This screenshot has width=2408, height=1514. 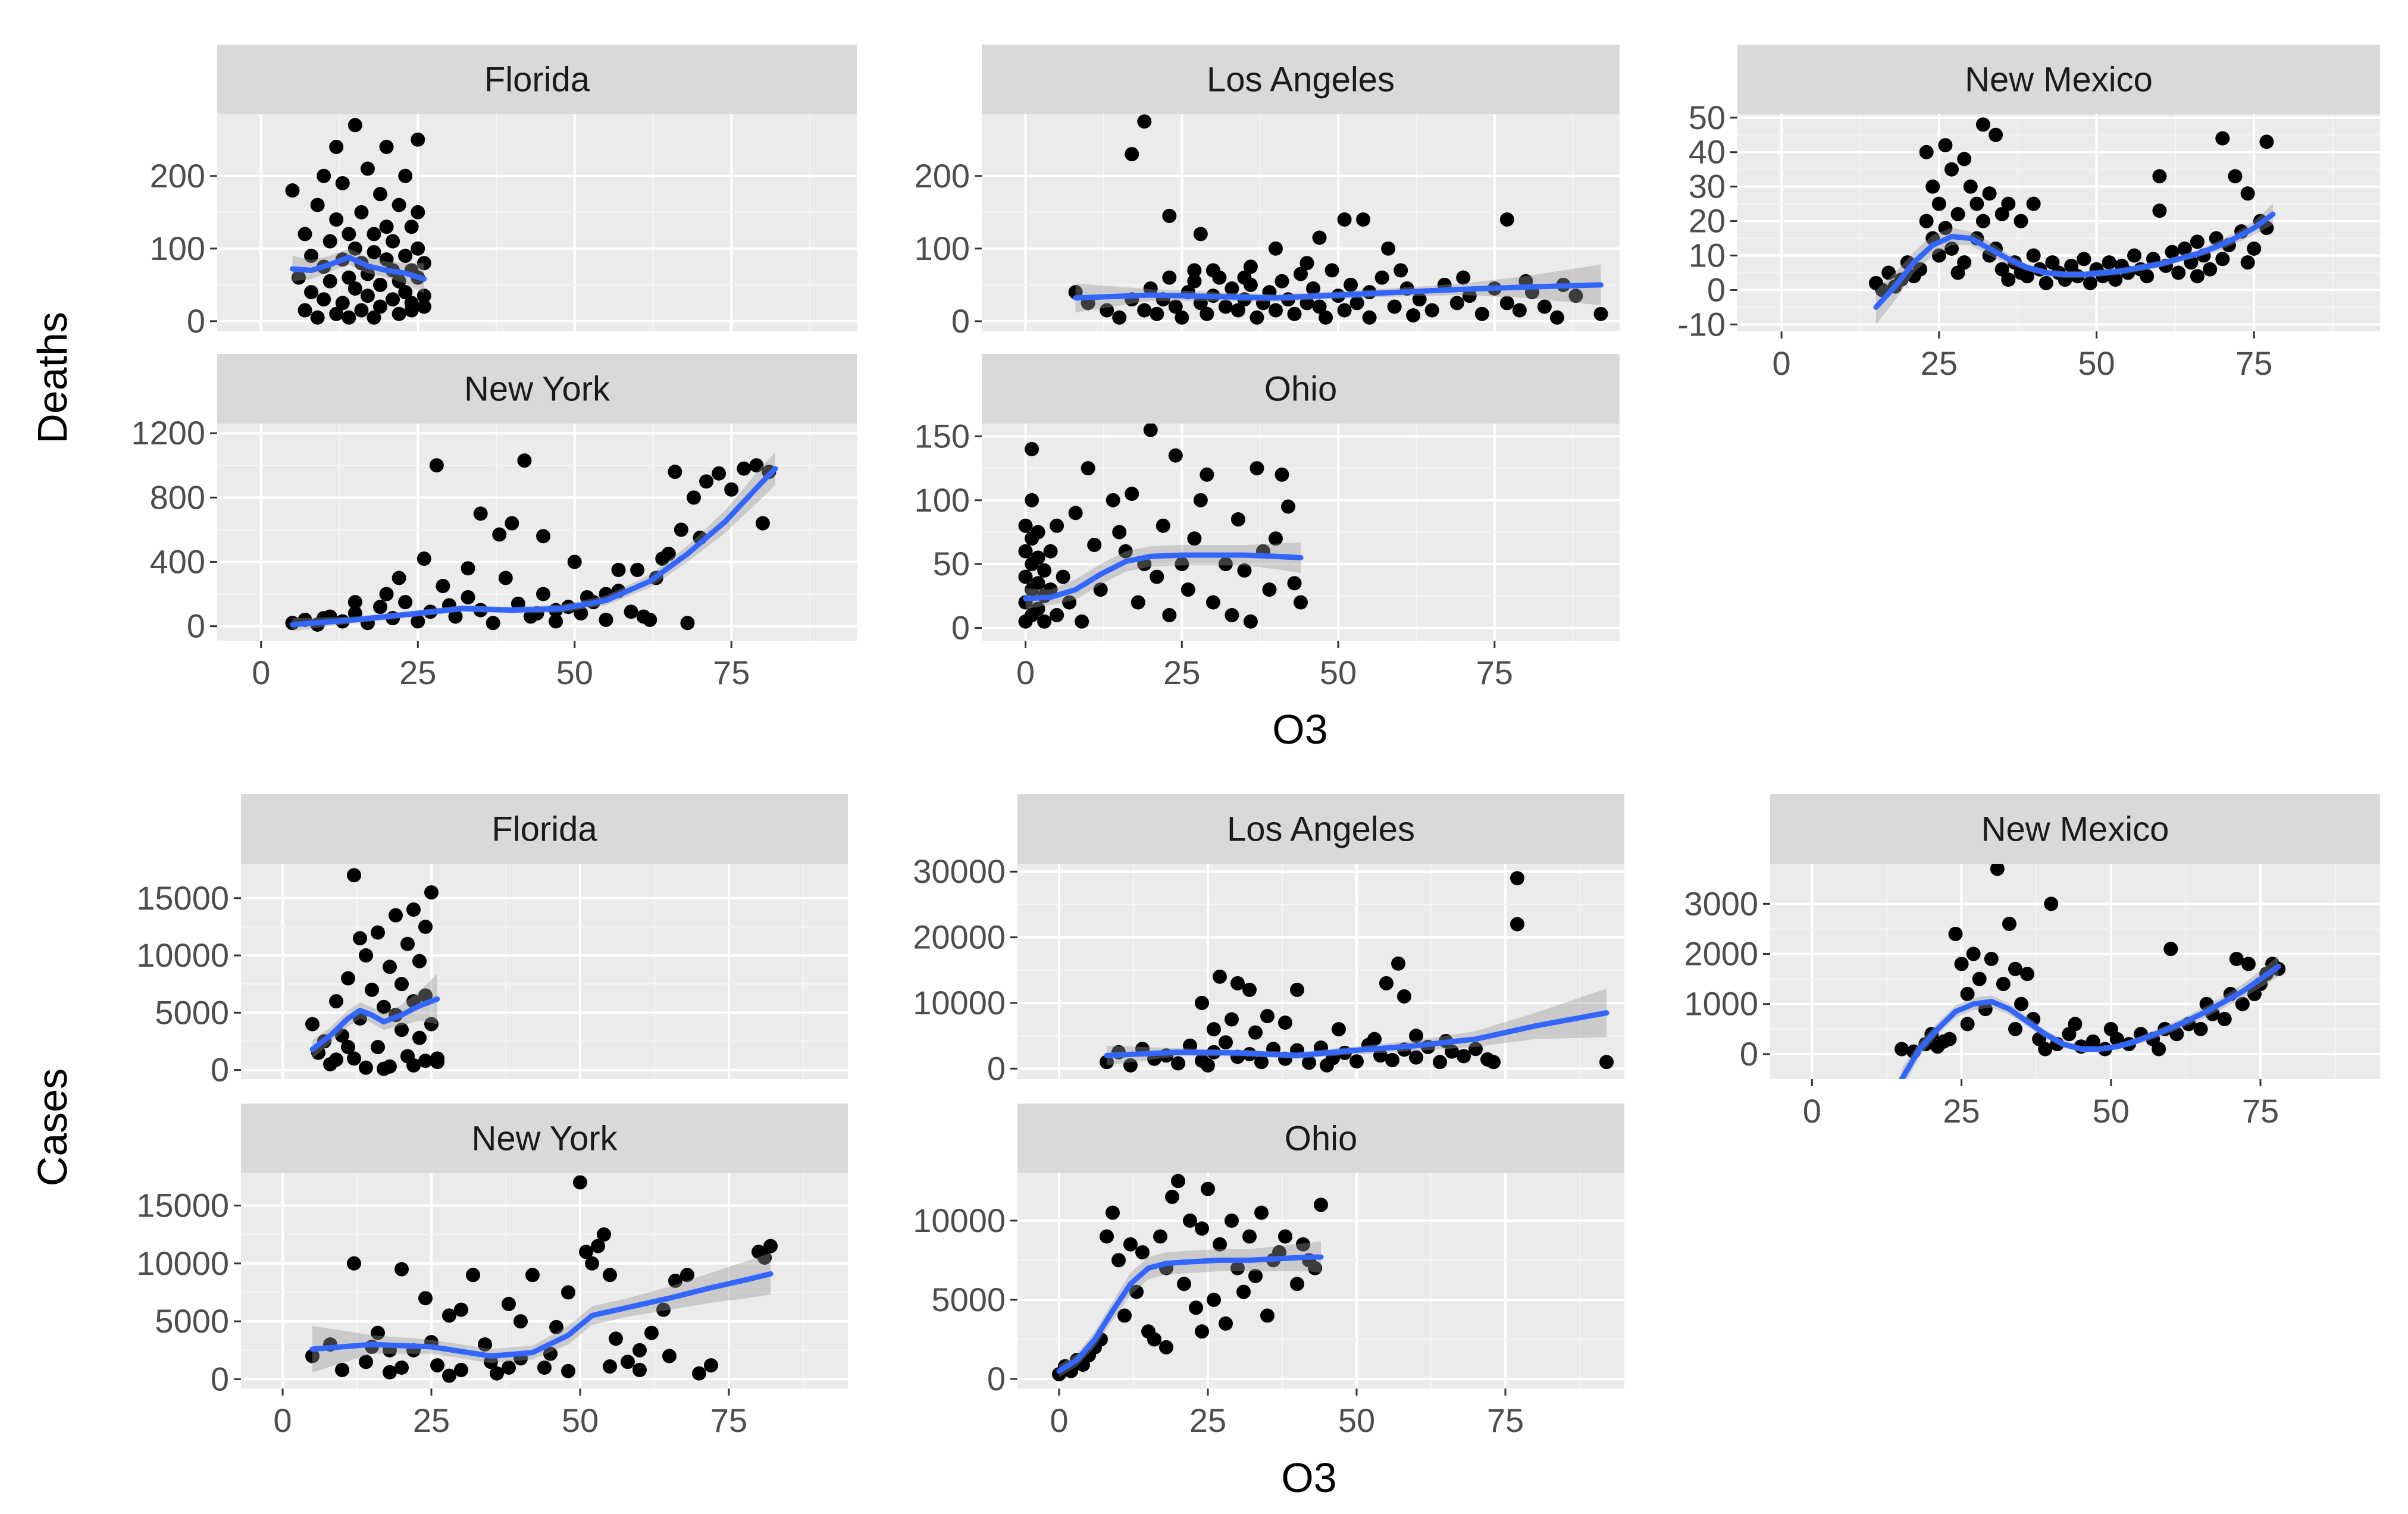 What do you see at coordinates (1268, 941) in the screenshot?
I see `panel-cases-los-angeles: Los Angeles 0 10000 20000 30000` at bounding box center [1268, 941].